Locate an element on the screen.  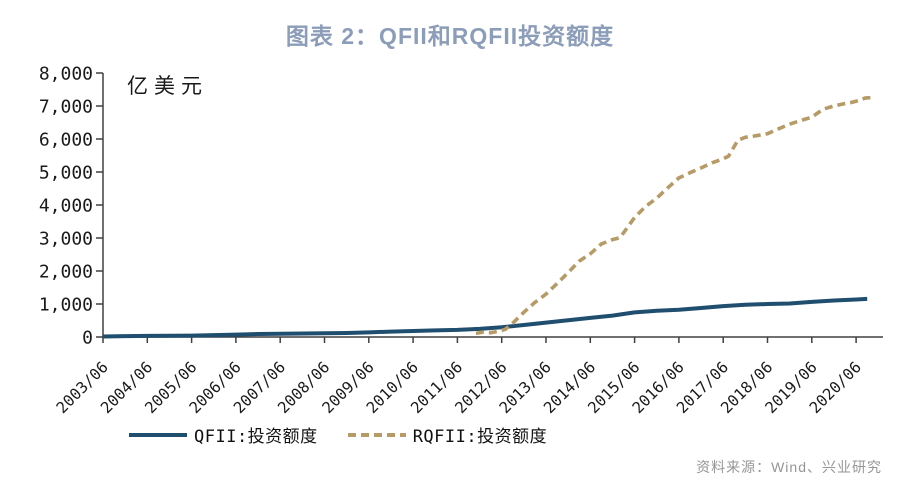
qfii-line-swatch-icon is located at coordinates (158, 434).